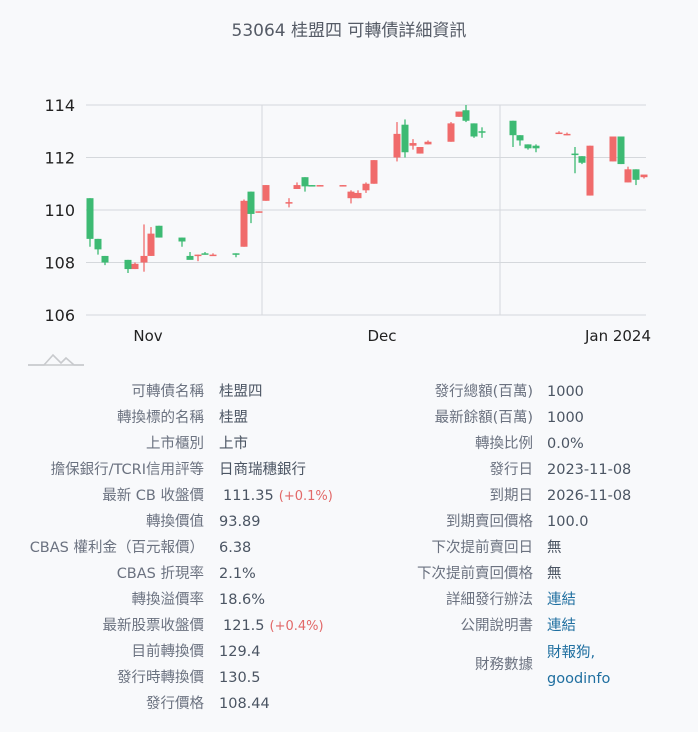  What do you see at coordinates (233, 444) in the screenshot?
I see `detail-value: 上市` at bounding box center [233, 444].